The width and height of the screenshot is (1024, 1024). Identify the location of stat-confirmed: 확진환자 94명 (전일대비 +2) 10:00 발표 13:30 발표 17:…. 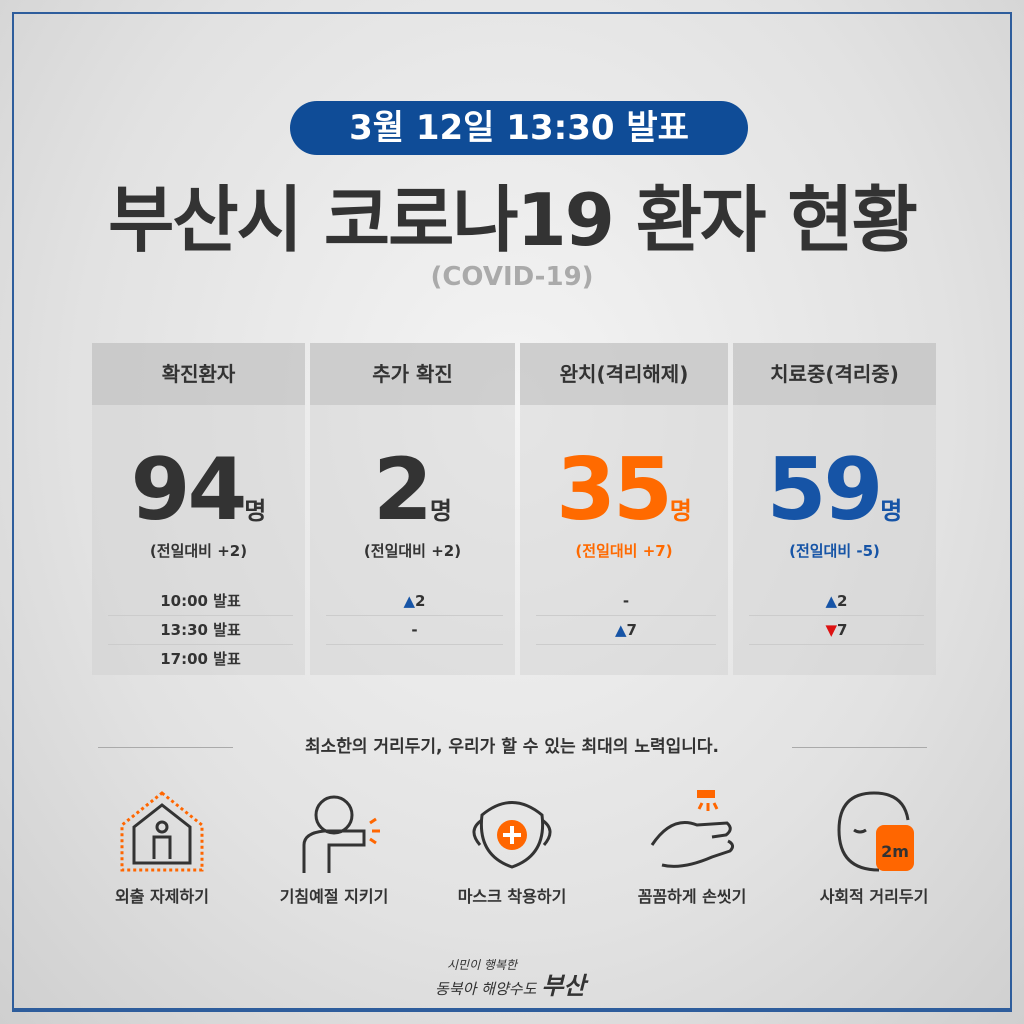
(198, 509).